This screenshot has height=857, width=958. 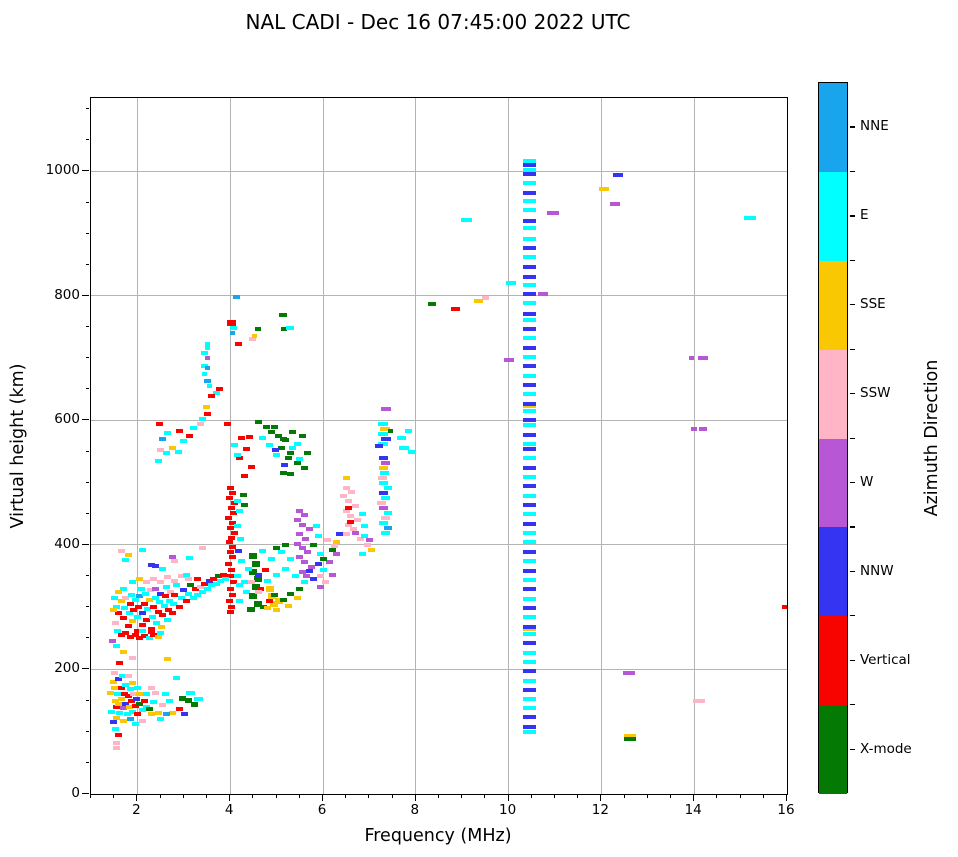 I want to click on colorbar-category-label: Vertical, so click(x=885, y=659).